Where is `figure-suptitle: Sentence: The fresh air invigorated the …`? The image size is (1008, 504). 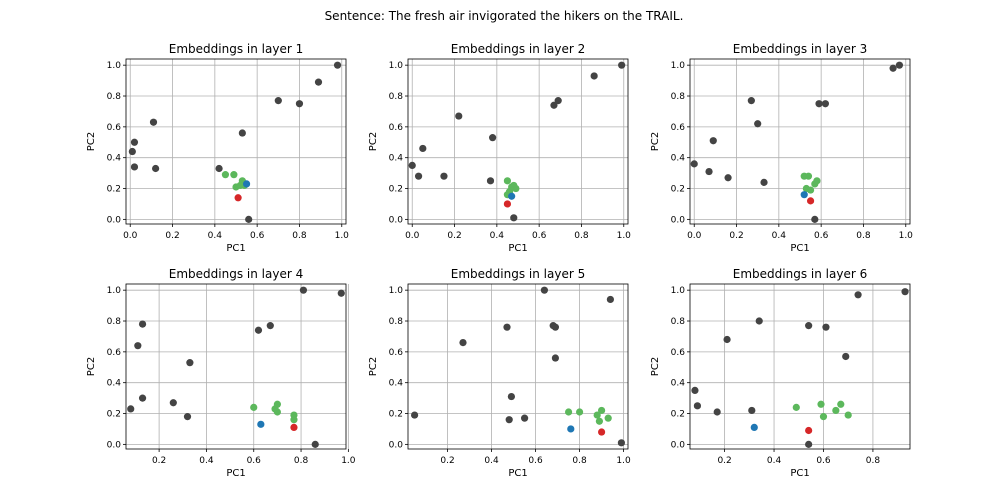 figure-suptitle: Sentence: The fresh air invigorated the … is located at coordinates (504, 16).